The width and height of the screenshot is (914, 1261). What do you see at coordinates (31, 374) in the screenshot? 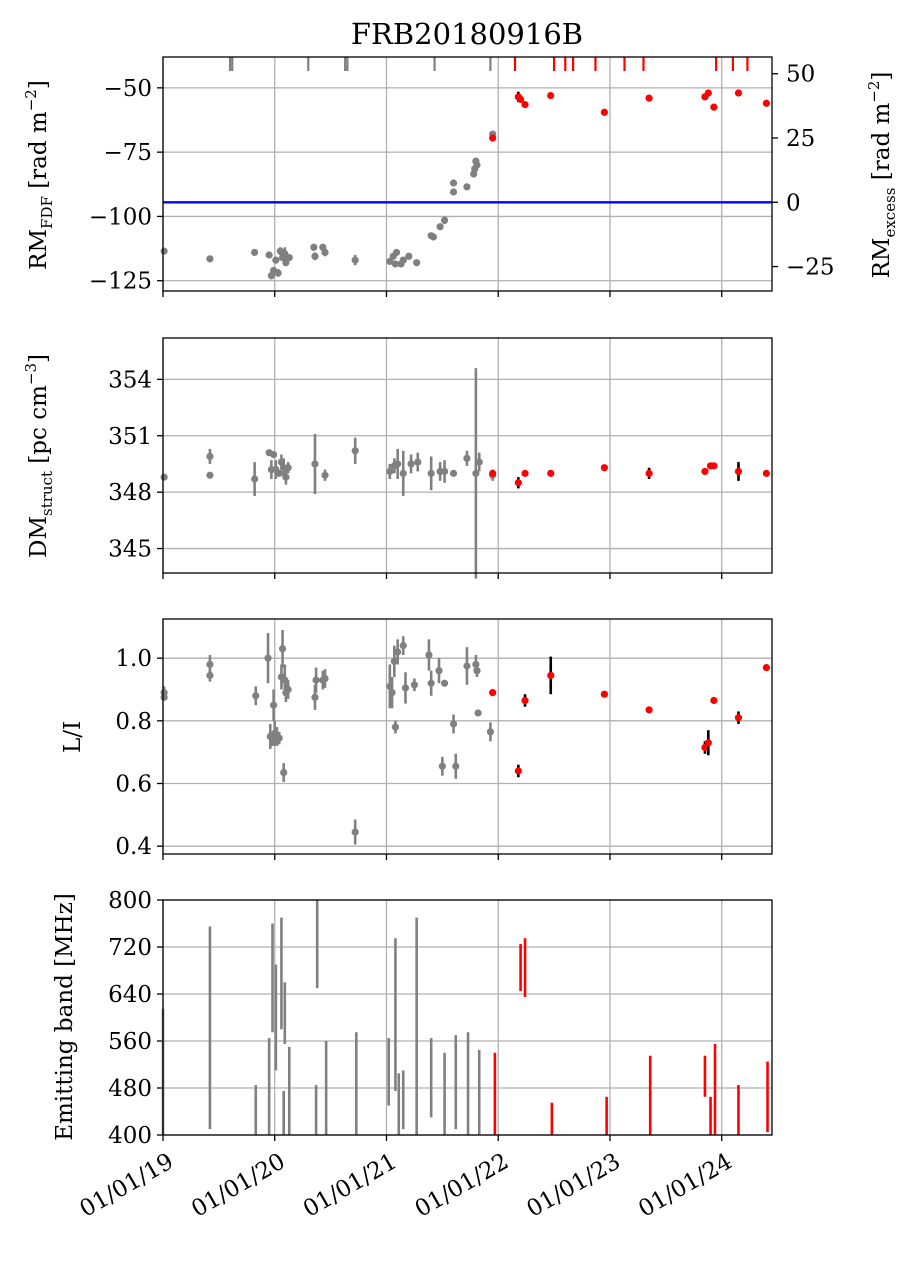
I see `dm-label-exp: −3` at bounding box center [31, 374].